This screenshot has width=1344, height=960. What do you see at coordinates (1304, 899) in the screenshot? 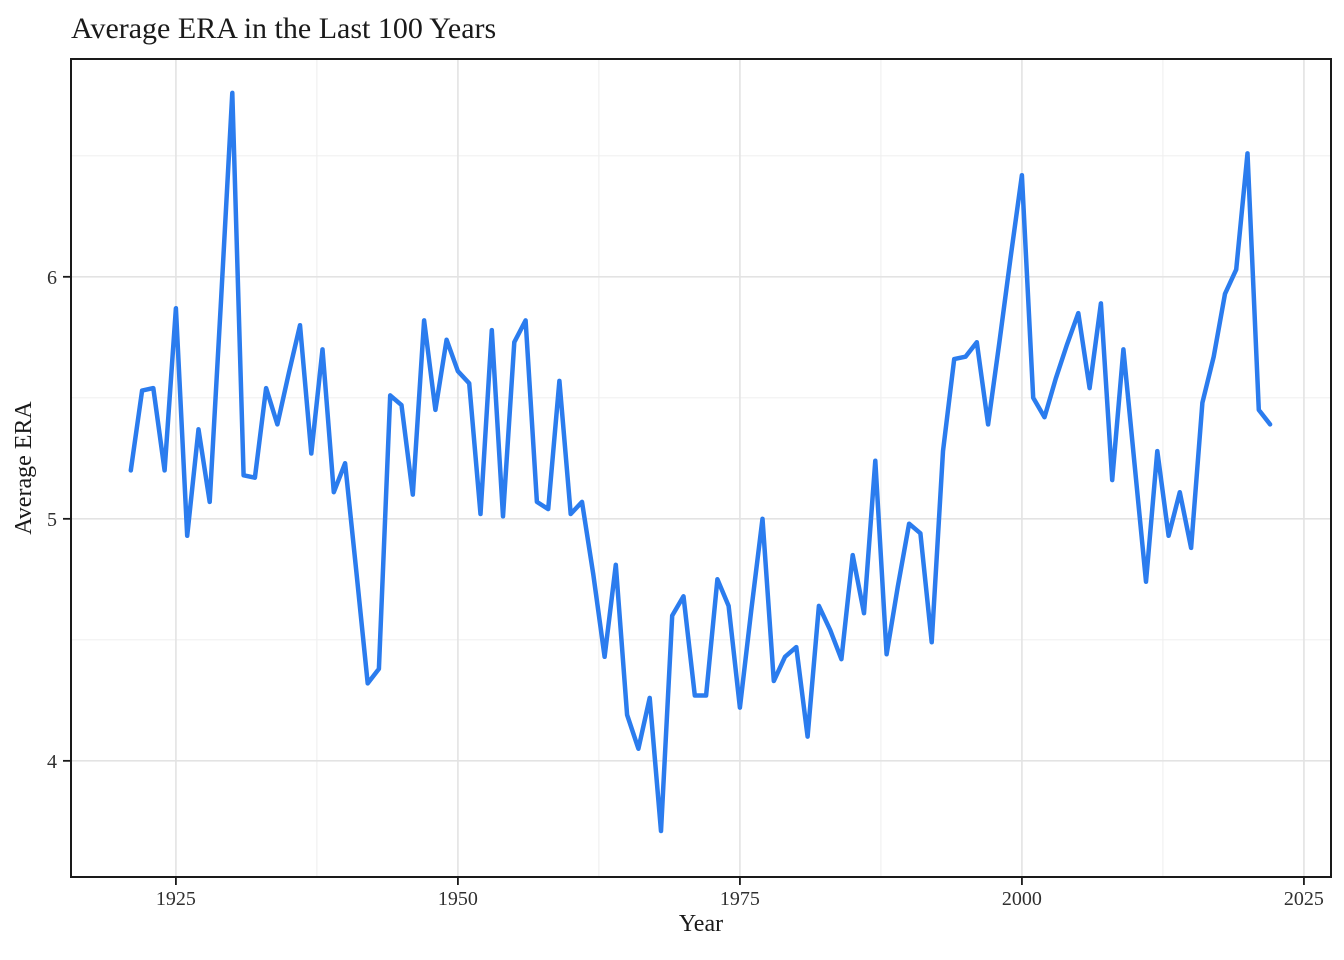
I see `x-tick-label: 2025` at bounding box center [1304, 899].